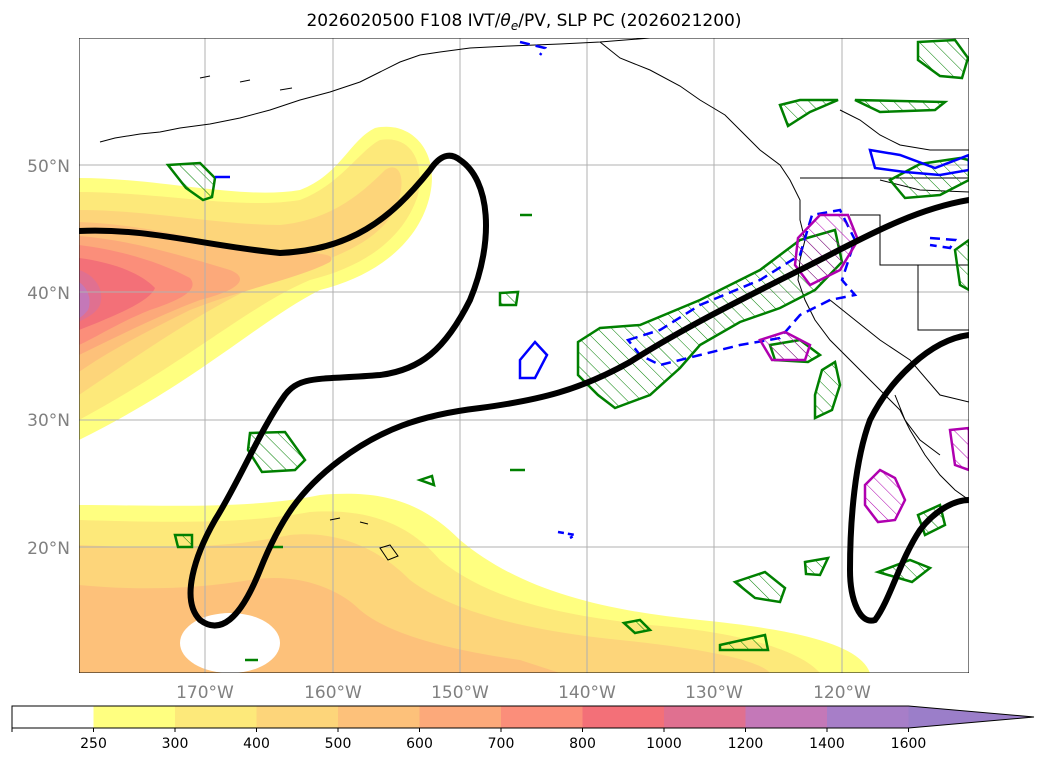 The image size is (1047, 767). I want to click on colorbar: 250 300 400 500 600 700 800 1000 1200 1400 1600, so click(523, 728).